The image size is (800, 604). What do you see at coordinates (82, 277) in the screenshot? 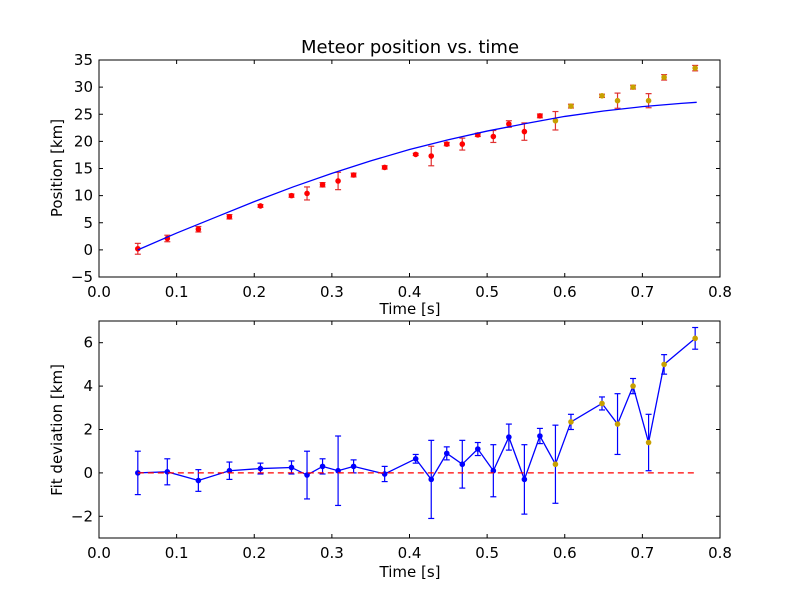
I see `y-tick-label: −5` at bounding box center [82, 277].